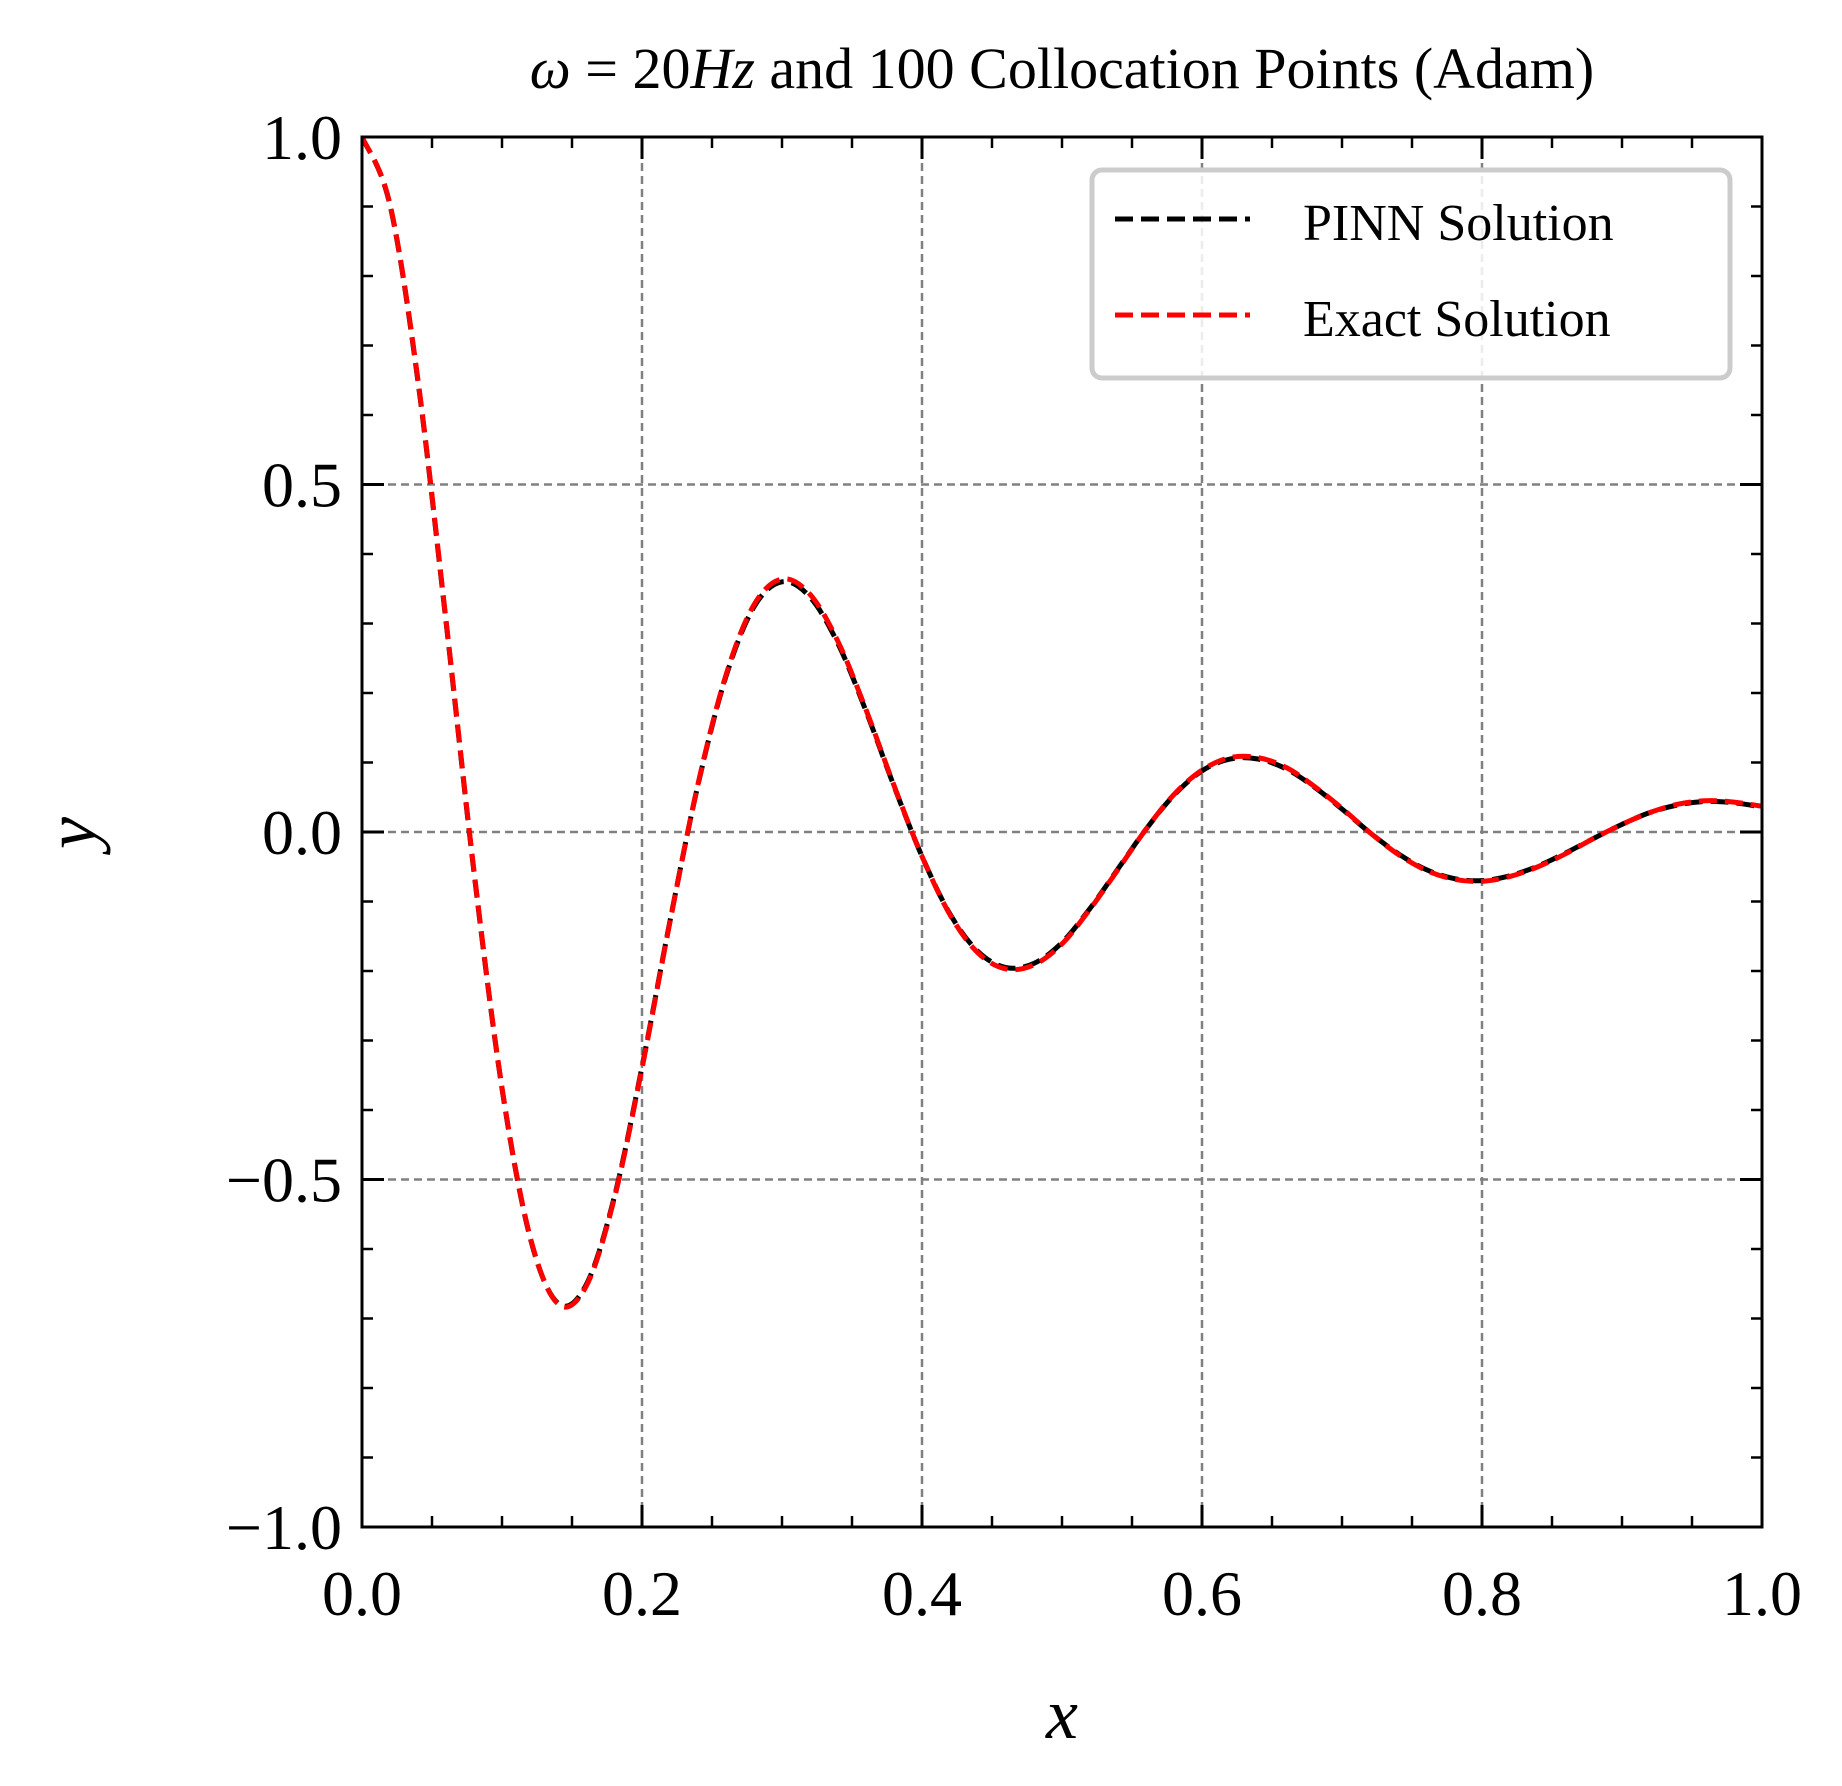 Image resolution: width=1842 pixels, height=1786 pixels. I want to click on title-omega: ω, so click(550, 68).